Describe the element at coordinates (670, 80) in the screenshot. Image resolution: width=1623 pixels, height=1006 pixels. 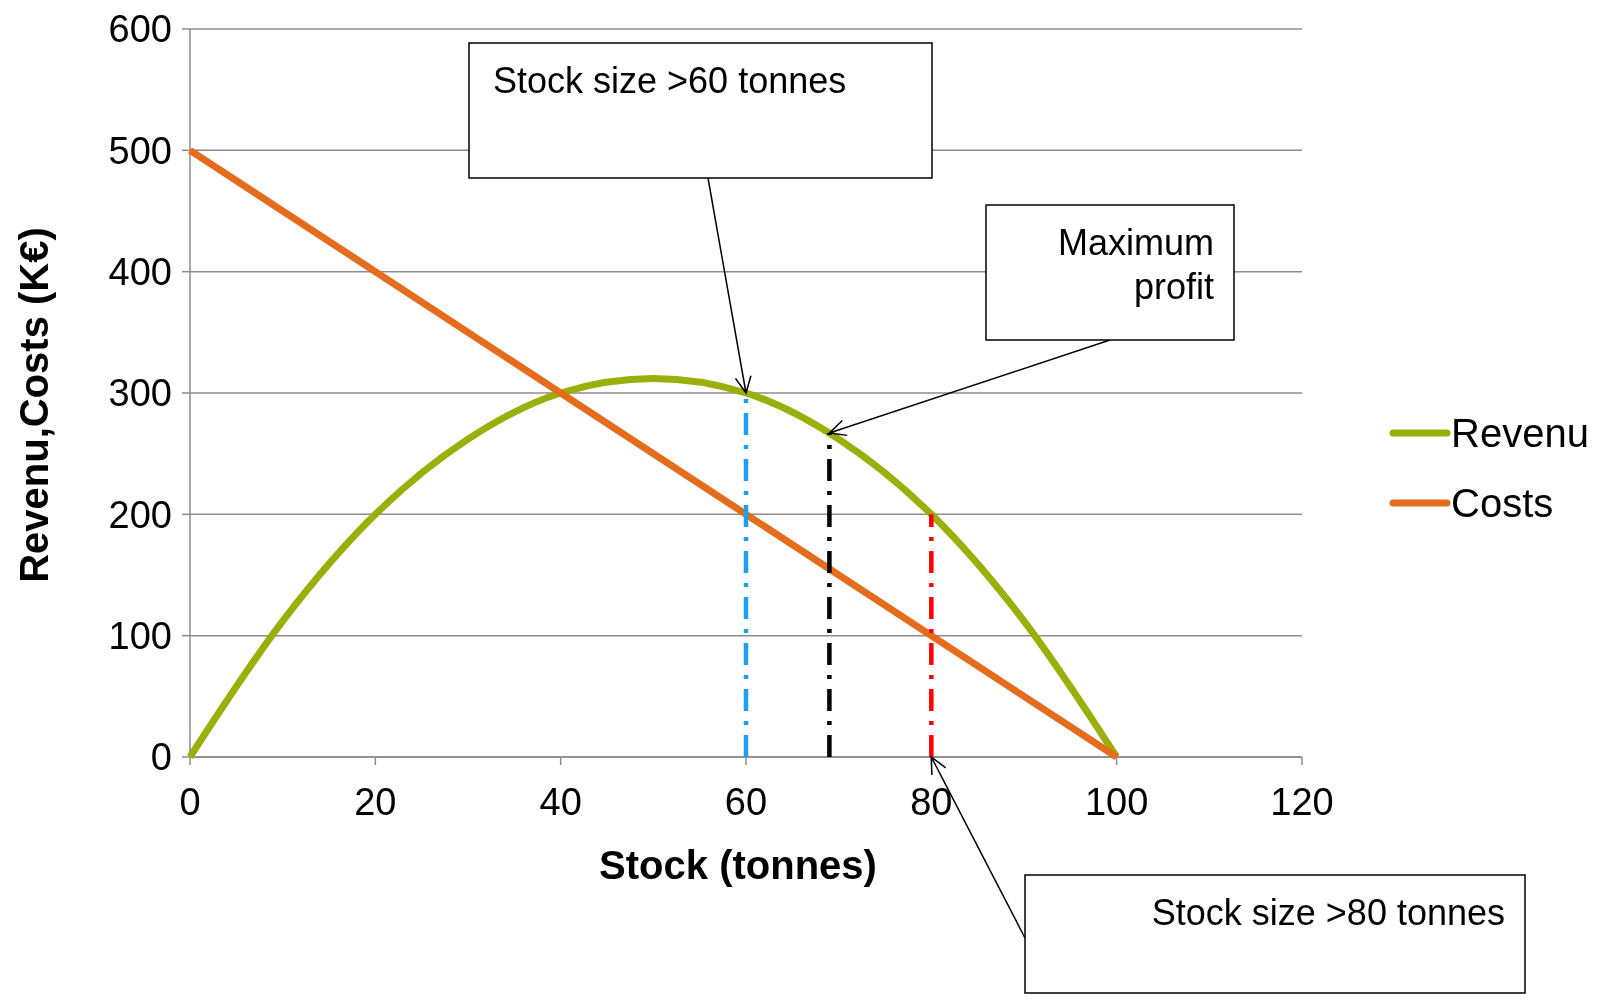
I see `annotation: Stock size >60 tonnes` at that location.